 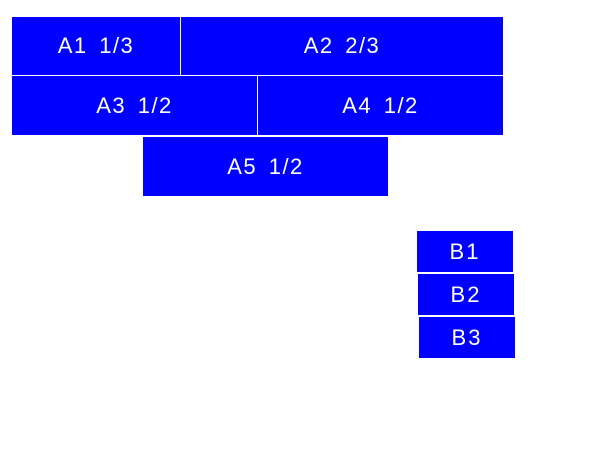 I want to click on box-a1-label: A1 1/3, so click(x=96, y=45).